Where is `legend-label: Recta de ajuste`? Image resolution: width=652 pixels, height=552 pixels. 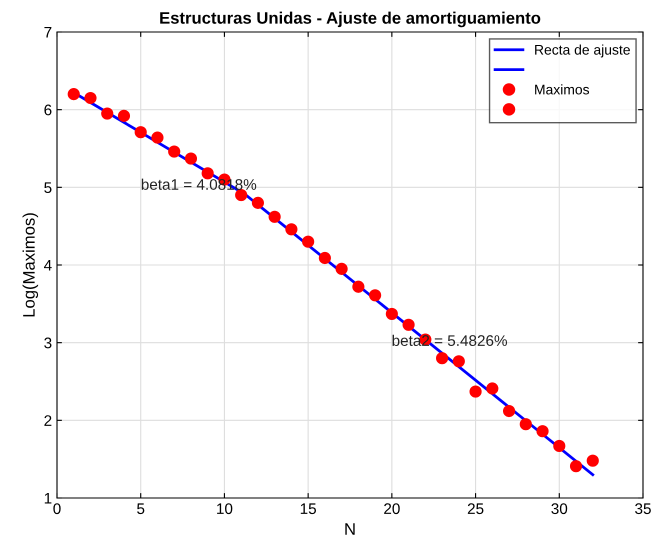 legend-label: Recta de ajuste is located at coordinates (582, 51).